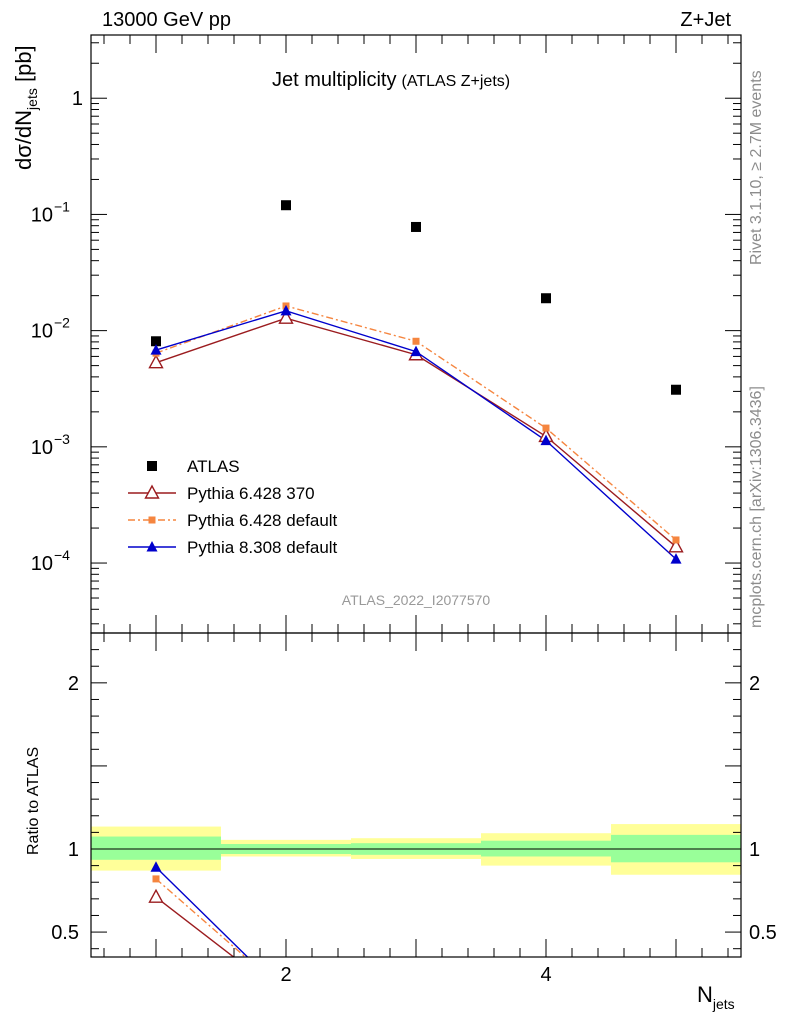 The image size is (786, 1024). Describe the element at coordinates (62, 206) in the screenshot. I see `y-tick-exponent: −1` at that location.